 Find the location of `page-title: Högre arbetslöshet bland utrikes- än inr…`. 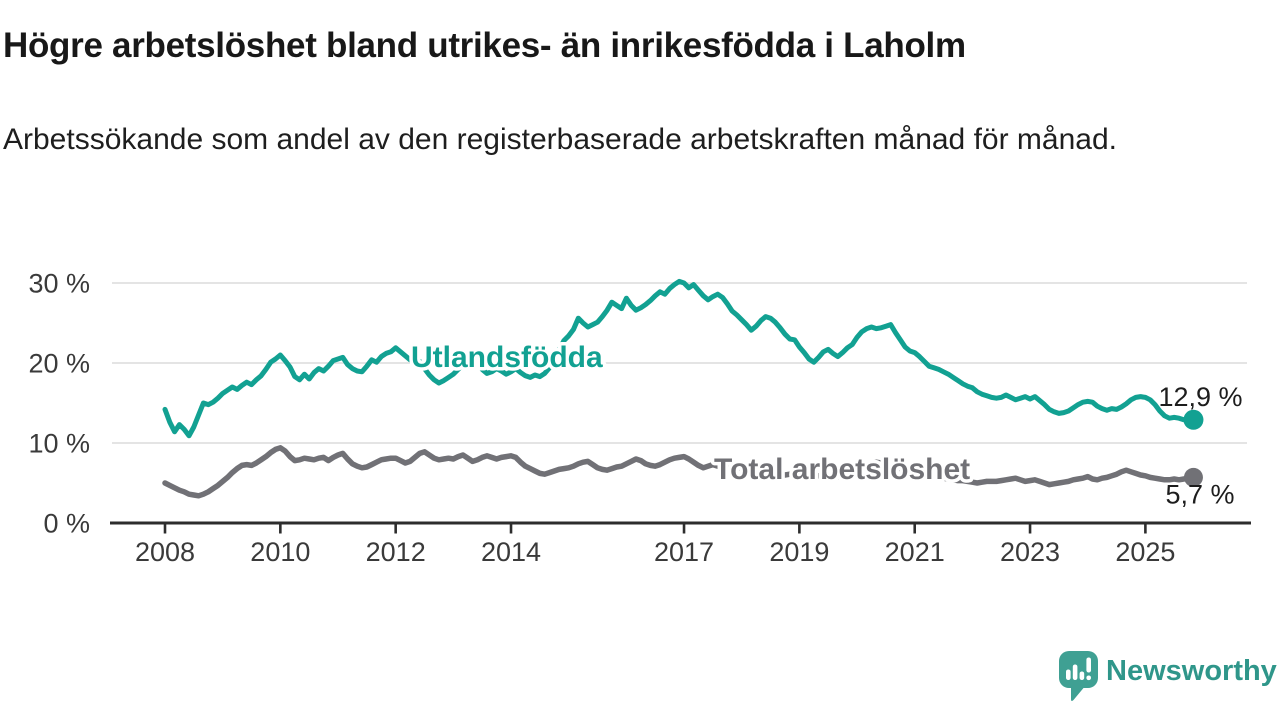

page-title: Högre arbetslöshet bland utrikes- än inr… is located at coordinates (484, 45).